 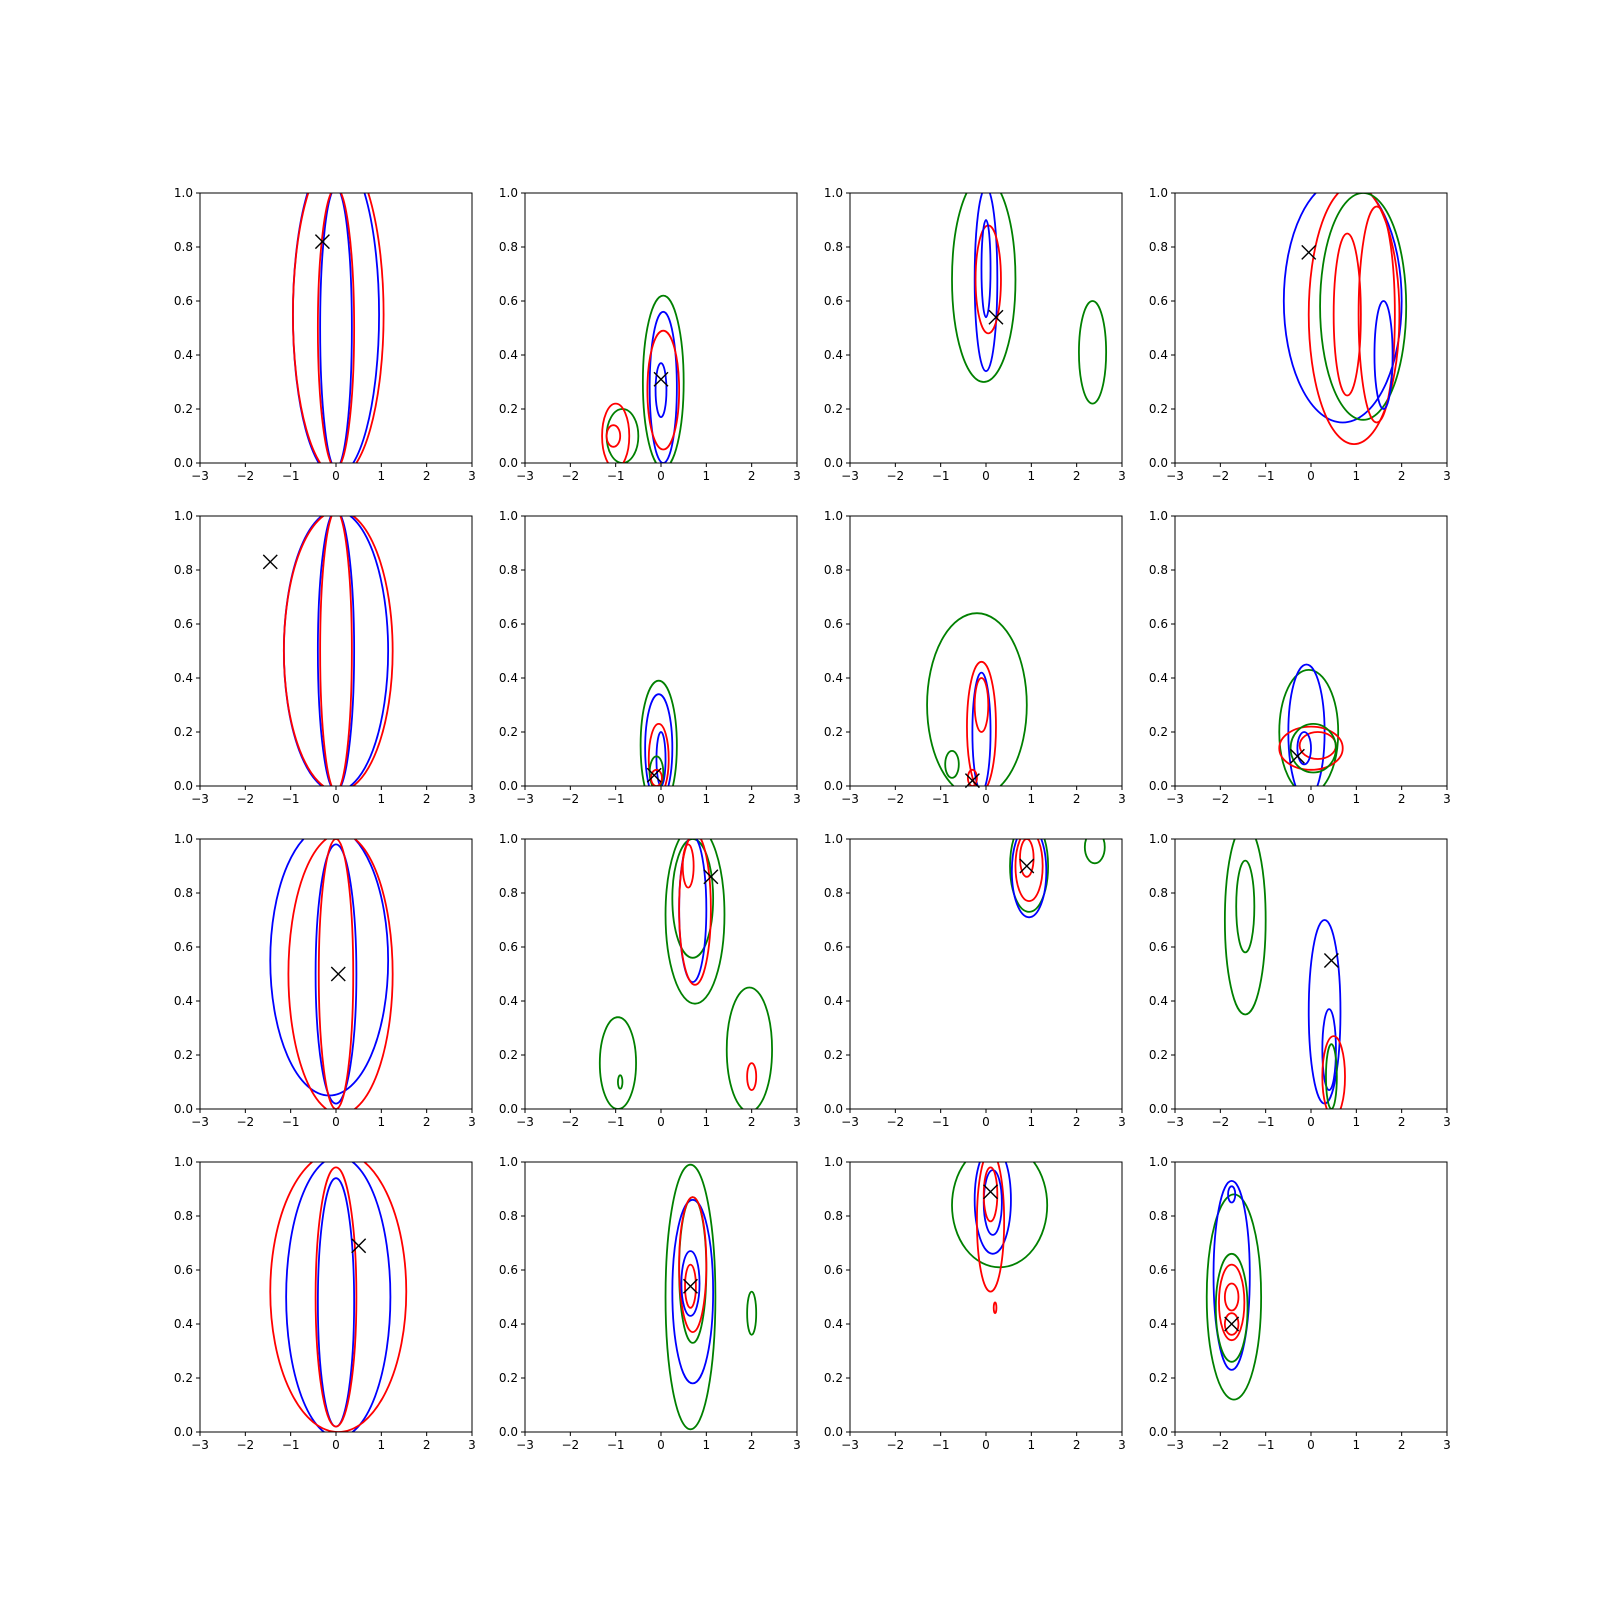 I want to click on subplot-2: −3 −2 −1 0 1 2 3 0.0 0.2 0.4 0.6 0.8 1.0, so click(x=650, y=334).